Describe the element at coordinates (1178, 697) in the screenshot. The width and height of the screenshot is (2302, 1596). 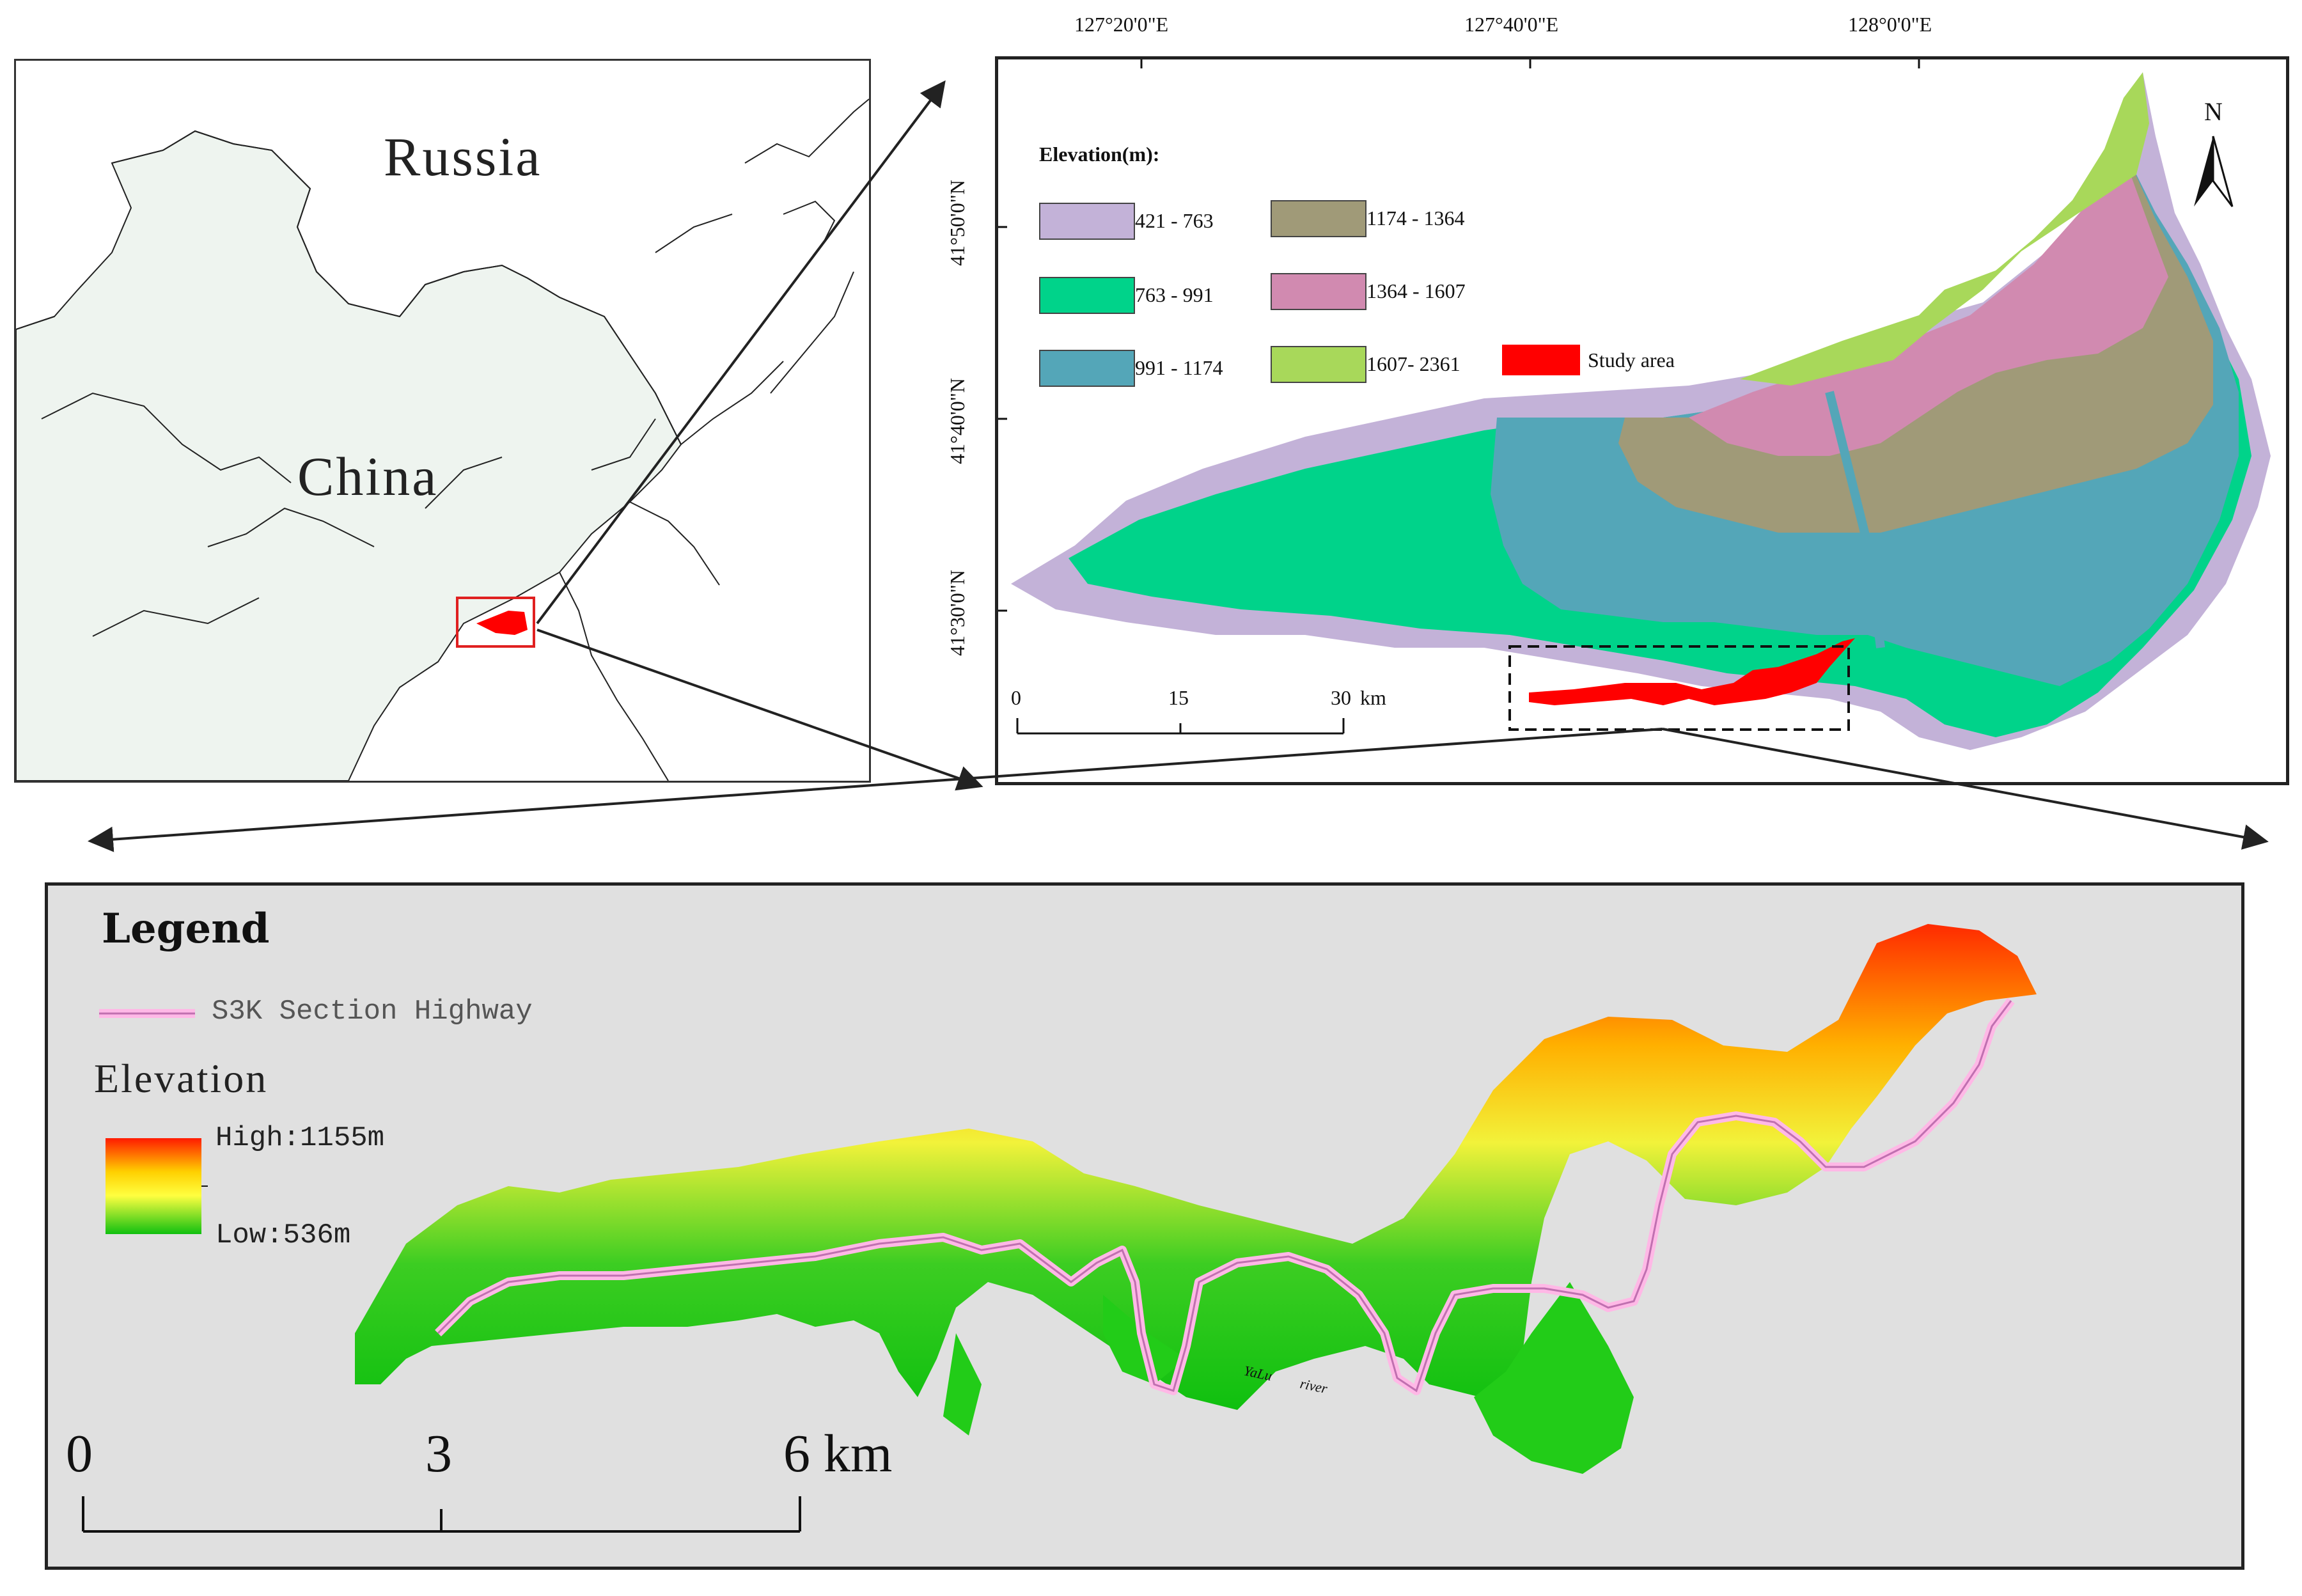
I see `regional-scale-tick-15: 15` at that location.